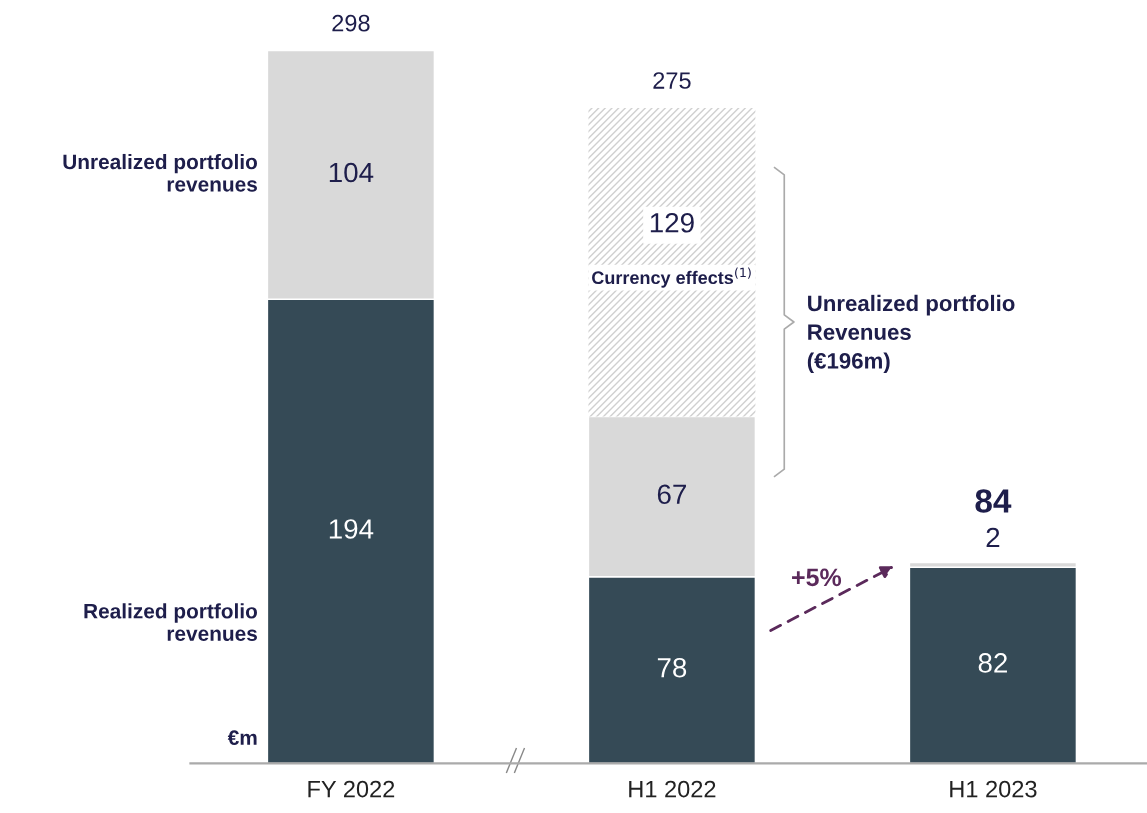 Image resolution: width=1147 pixels, height=813 pixels. Describe the element at coordinates (993, 501) in the screenshot. I see `total-label: 84` at that location.